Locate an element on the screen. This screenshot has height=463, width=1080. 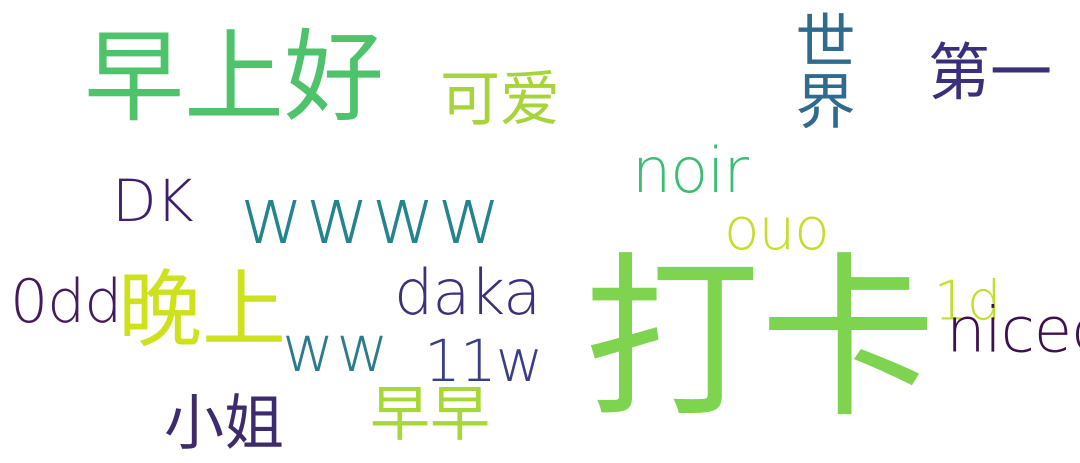
word-daka-latin: daka is located at coordinates (467, 292).